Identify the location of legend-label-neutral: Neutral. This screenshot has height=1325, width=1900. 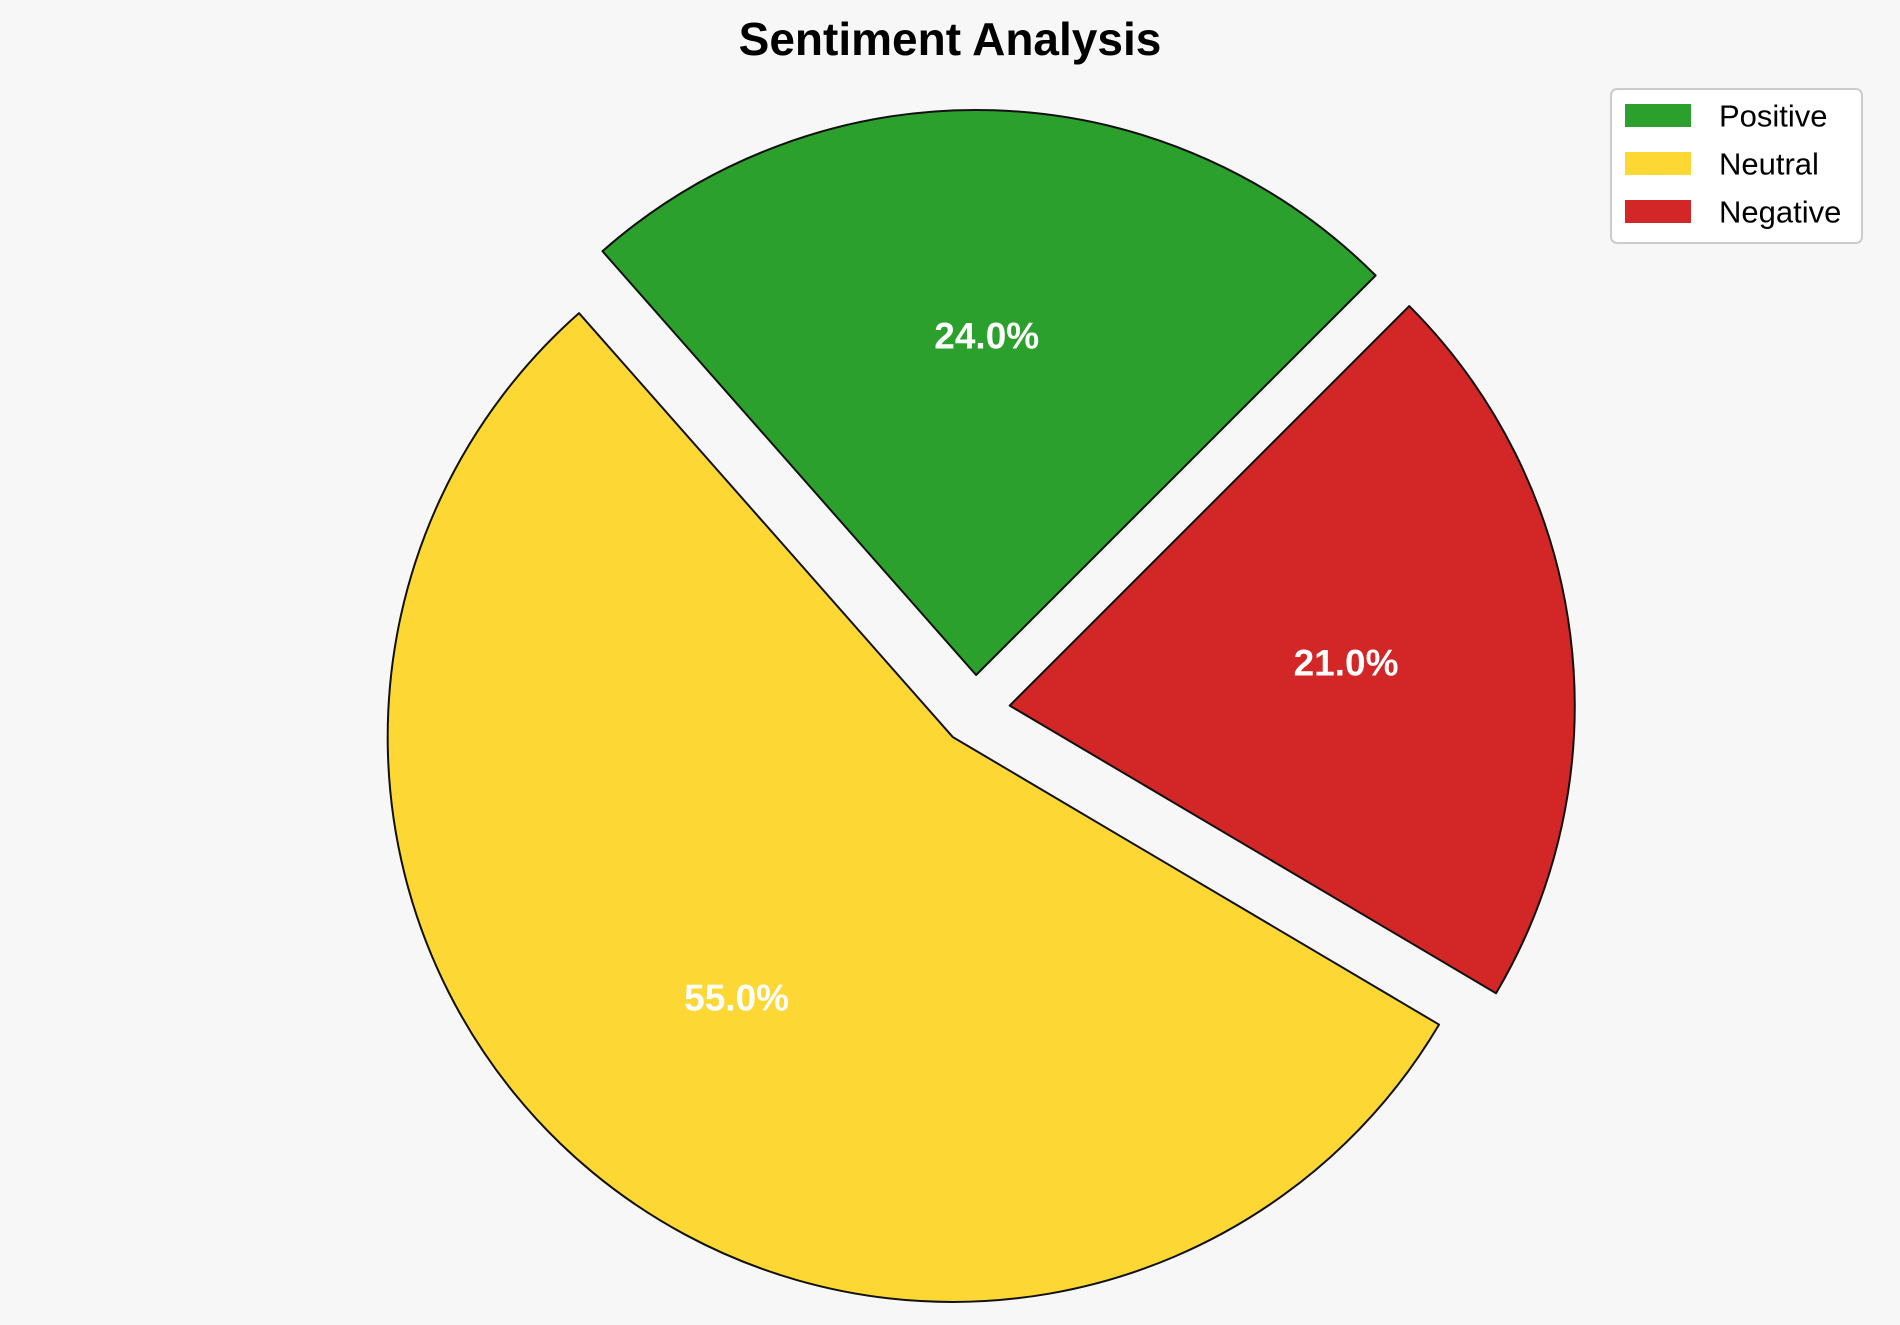
(1769, 164).